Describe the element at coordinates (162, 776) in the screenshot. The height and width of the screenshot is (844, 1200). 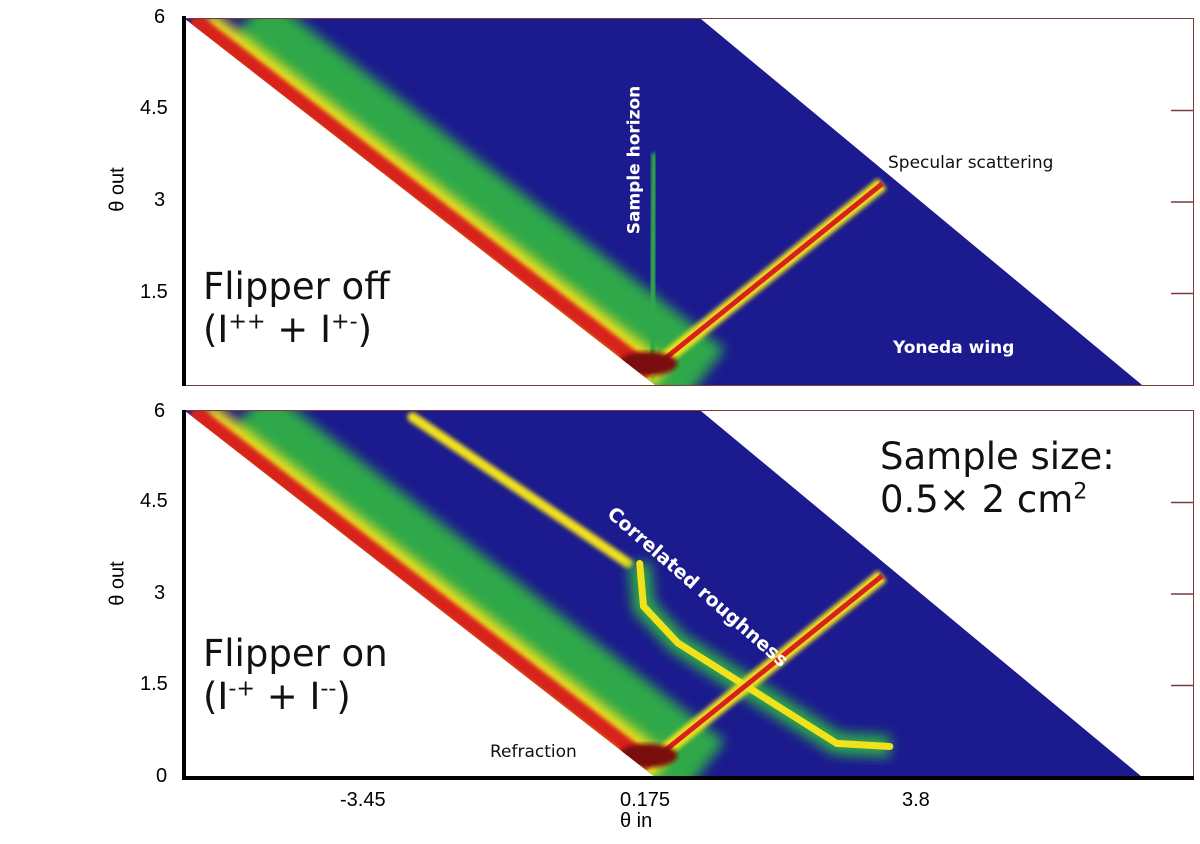
I see `bottom-ytick-0: 0` at that location.